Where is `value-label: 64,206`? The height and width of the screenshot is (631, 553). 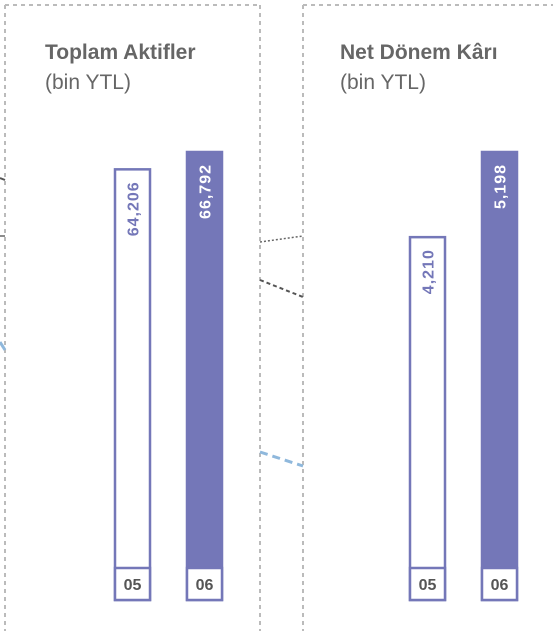 value-label: 64,206 is located at coordinates (134, 208).